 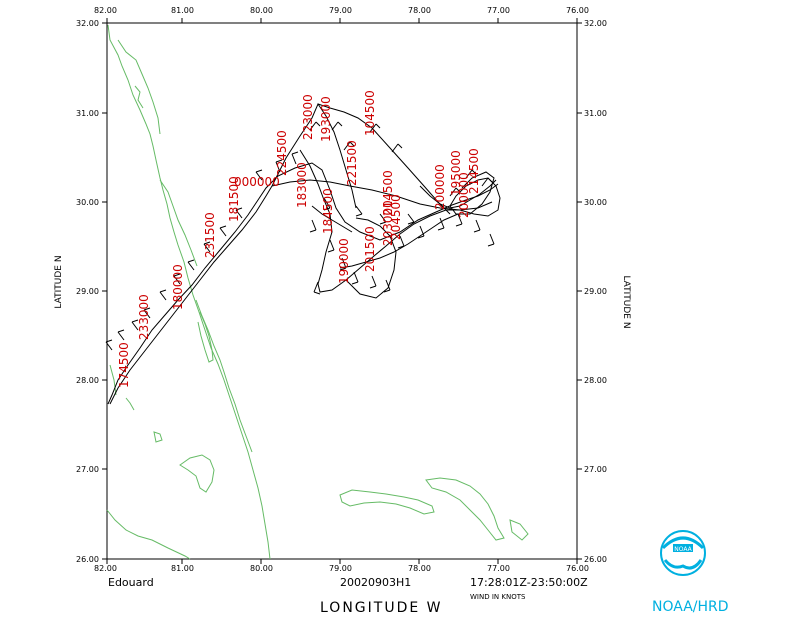 I want to click on time-label: 180000, so click(x=178, y=287).